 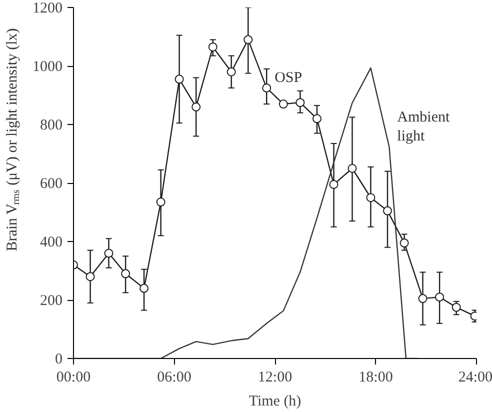 What do you see at coordinates (47, 8) in the screenshot?
I see `y-tick-label: 1200` at bounding box center [47, 8].